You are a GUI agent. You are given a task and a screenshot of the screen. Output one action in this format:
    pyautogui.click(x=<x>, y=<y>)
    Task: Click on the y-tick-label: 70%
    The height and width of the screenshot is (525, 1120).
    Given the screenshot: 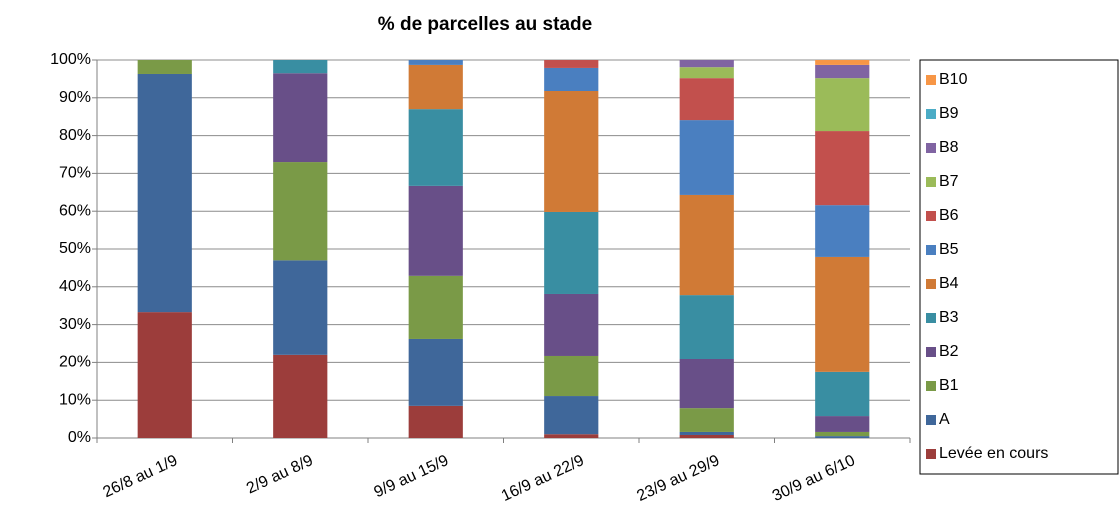 What is the action you would take?
    pyautogui.click(x=75, y=173)
    